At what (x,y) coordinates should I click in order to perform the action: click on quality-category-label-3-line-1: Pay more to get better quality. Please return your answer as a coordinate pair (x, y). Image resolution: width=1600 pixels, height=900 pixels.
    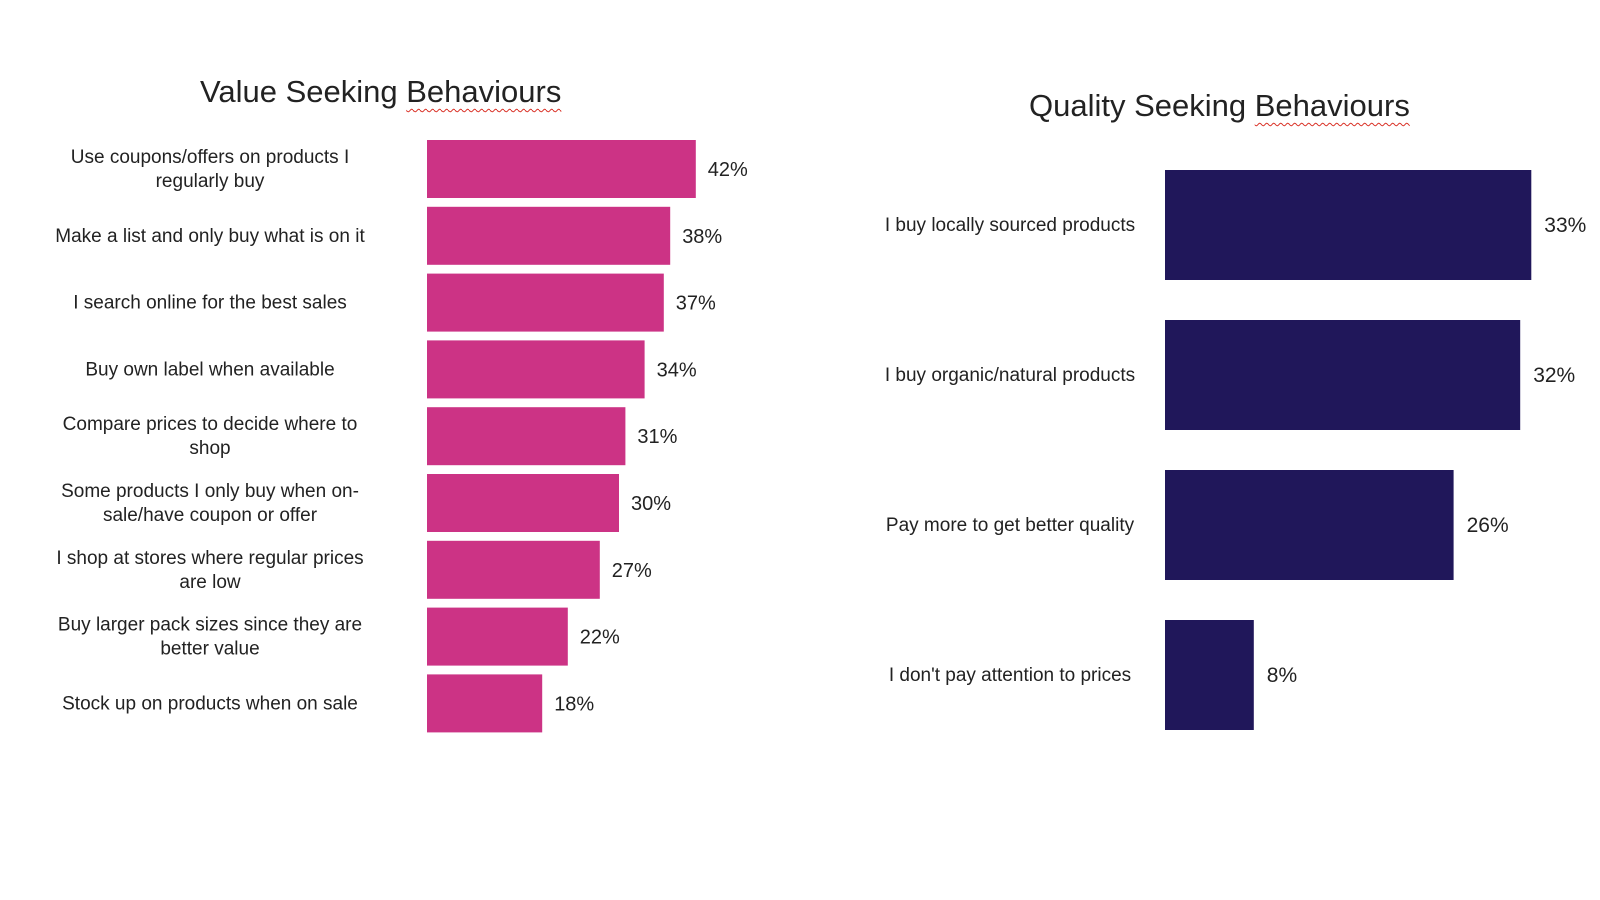
    Looking at the image, I should click on (1010, 525).